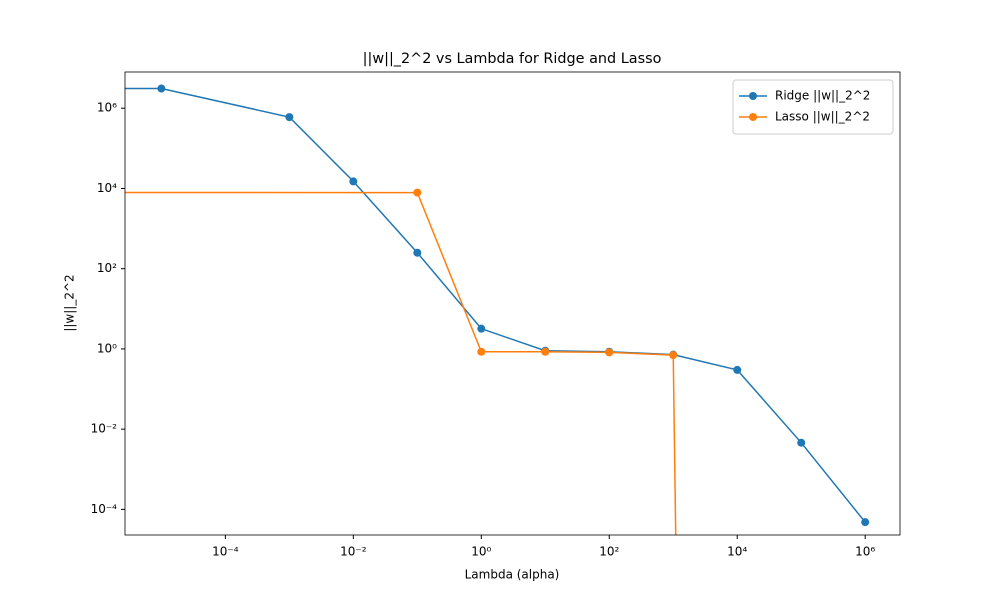 The image size is (1000, 604). What do you see at coordinates (512, 575) in the screenshot?
I see `x-axis-label: Lambda (alpha)` at bounding box center [512, 575].